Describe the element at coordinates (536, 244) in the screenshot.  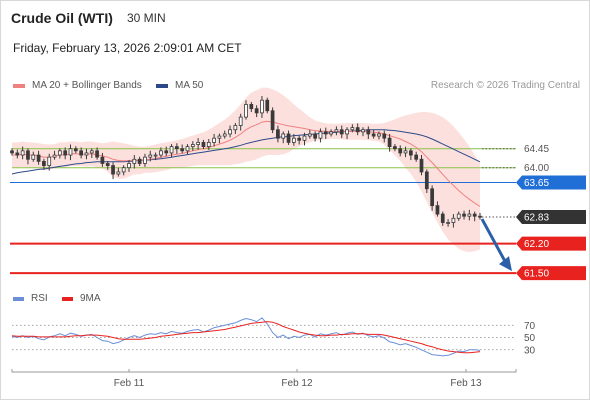
I see `level-label-62.20: 62.20` at that location.